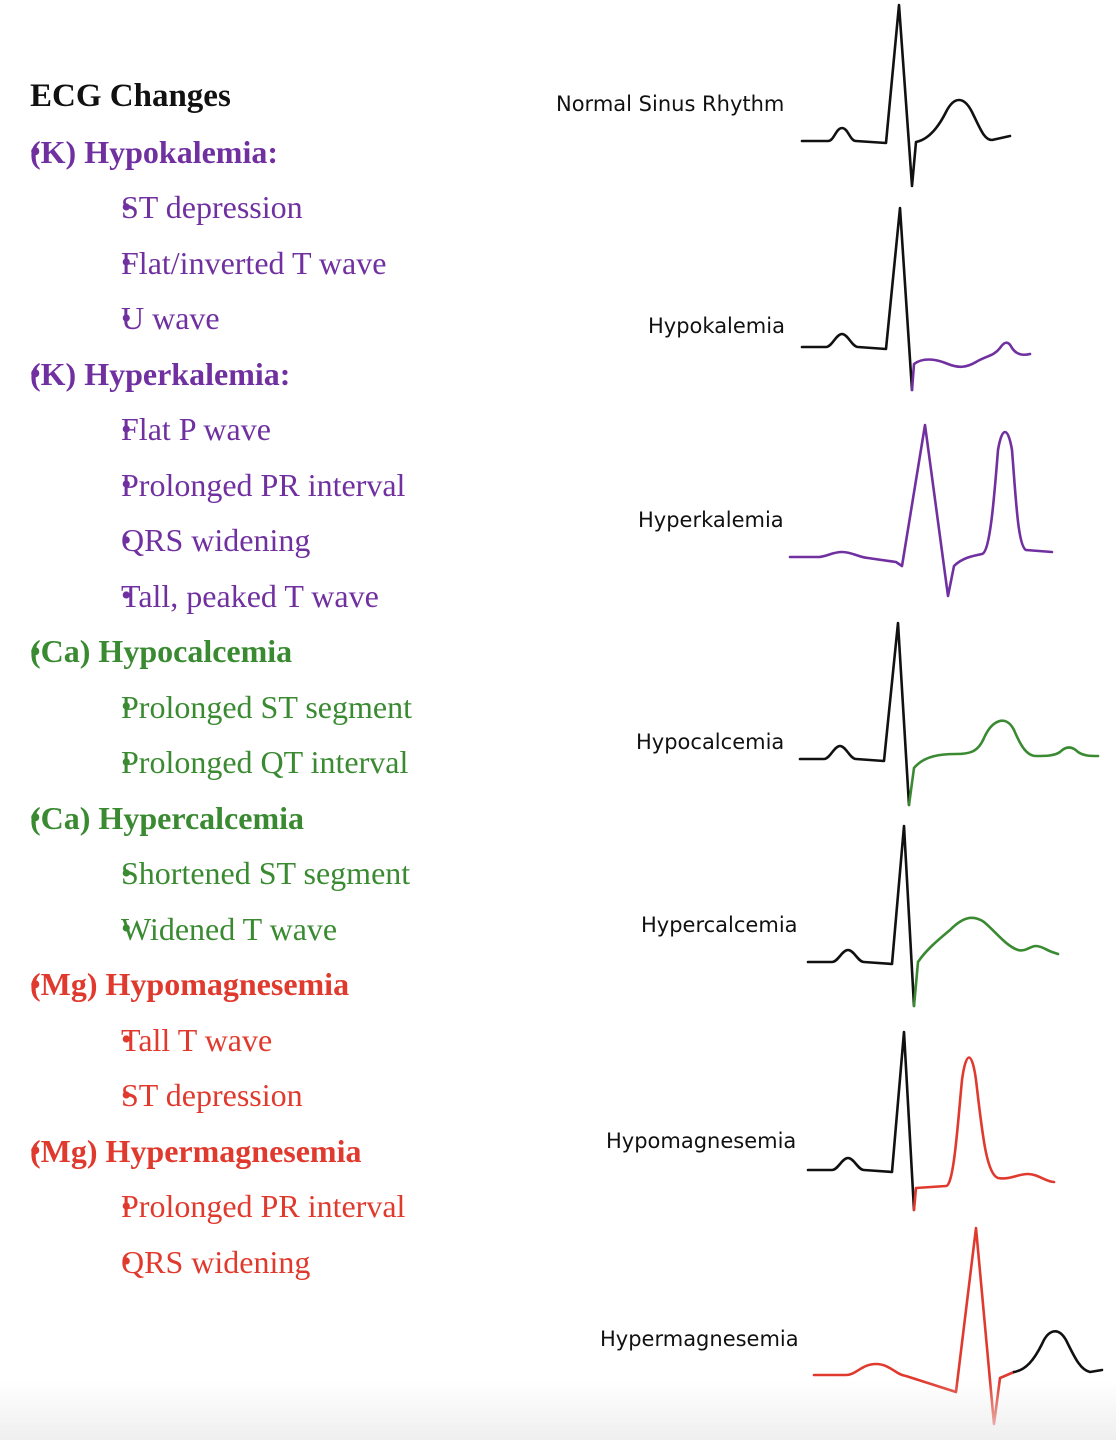 The width and height of the screenshot is (1116, 1440). Describe the element at coordinates (710, 742) in the screenshot. I see `ecg-label-hypocalcemia: Hypocalcemia` at that location.